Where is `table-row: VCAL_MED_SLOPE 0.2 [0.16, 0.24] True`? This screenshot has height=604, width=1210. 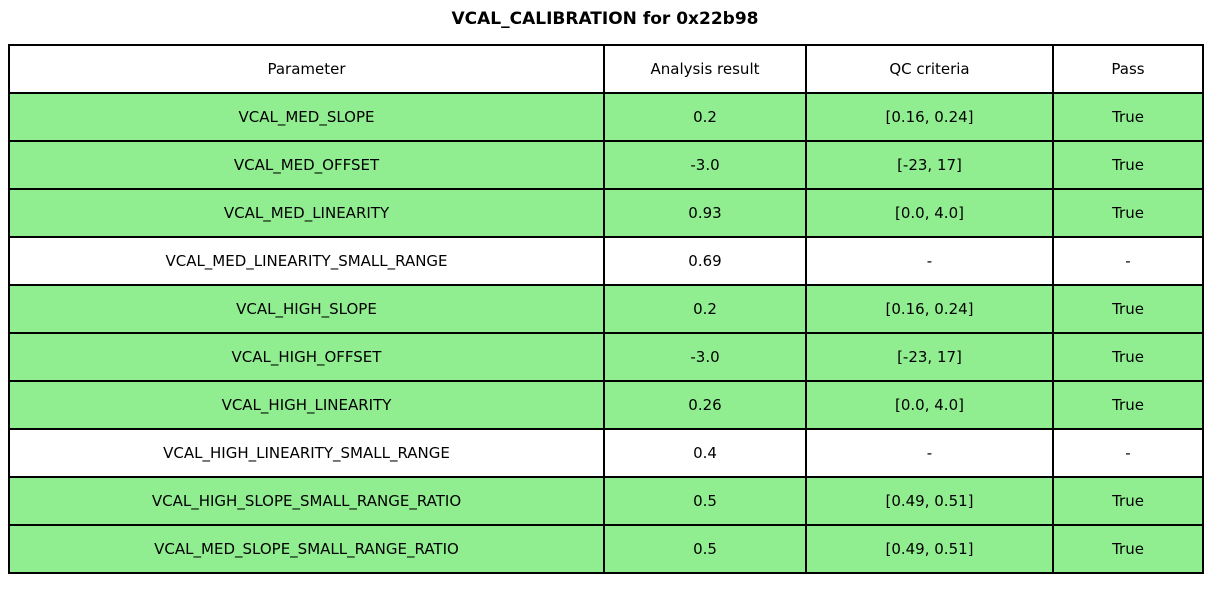 table-row: VCAL_MED_SLOPE 0.2 [0.16, 0.24] True is located at coordinates (606, 117).